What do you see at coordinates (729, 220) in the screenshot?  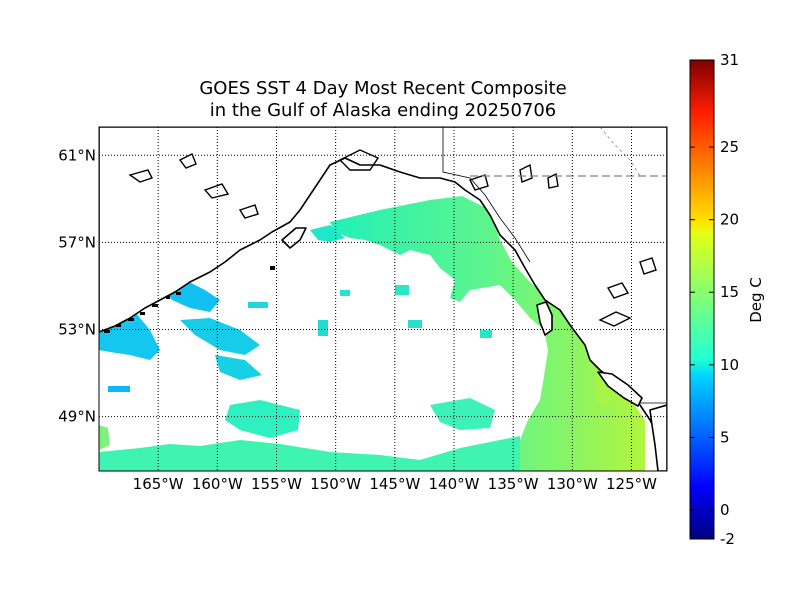 I see `colorbar-tick-label: 20` at bounding box center [729, 220].